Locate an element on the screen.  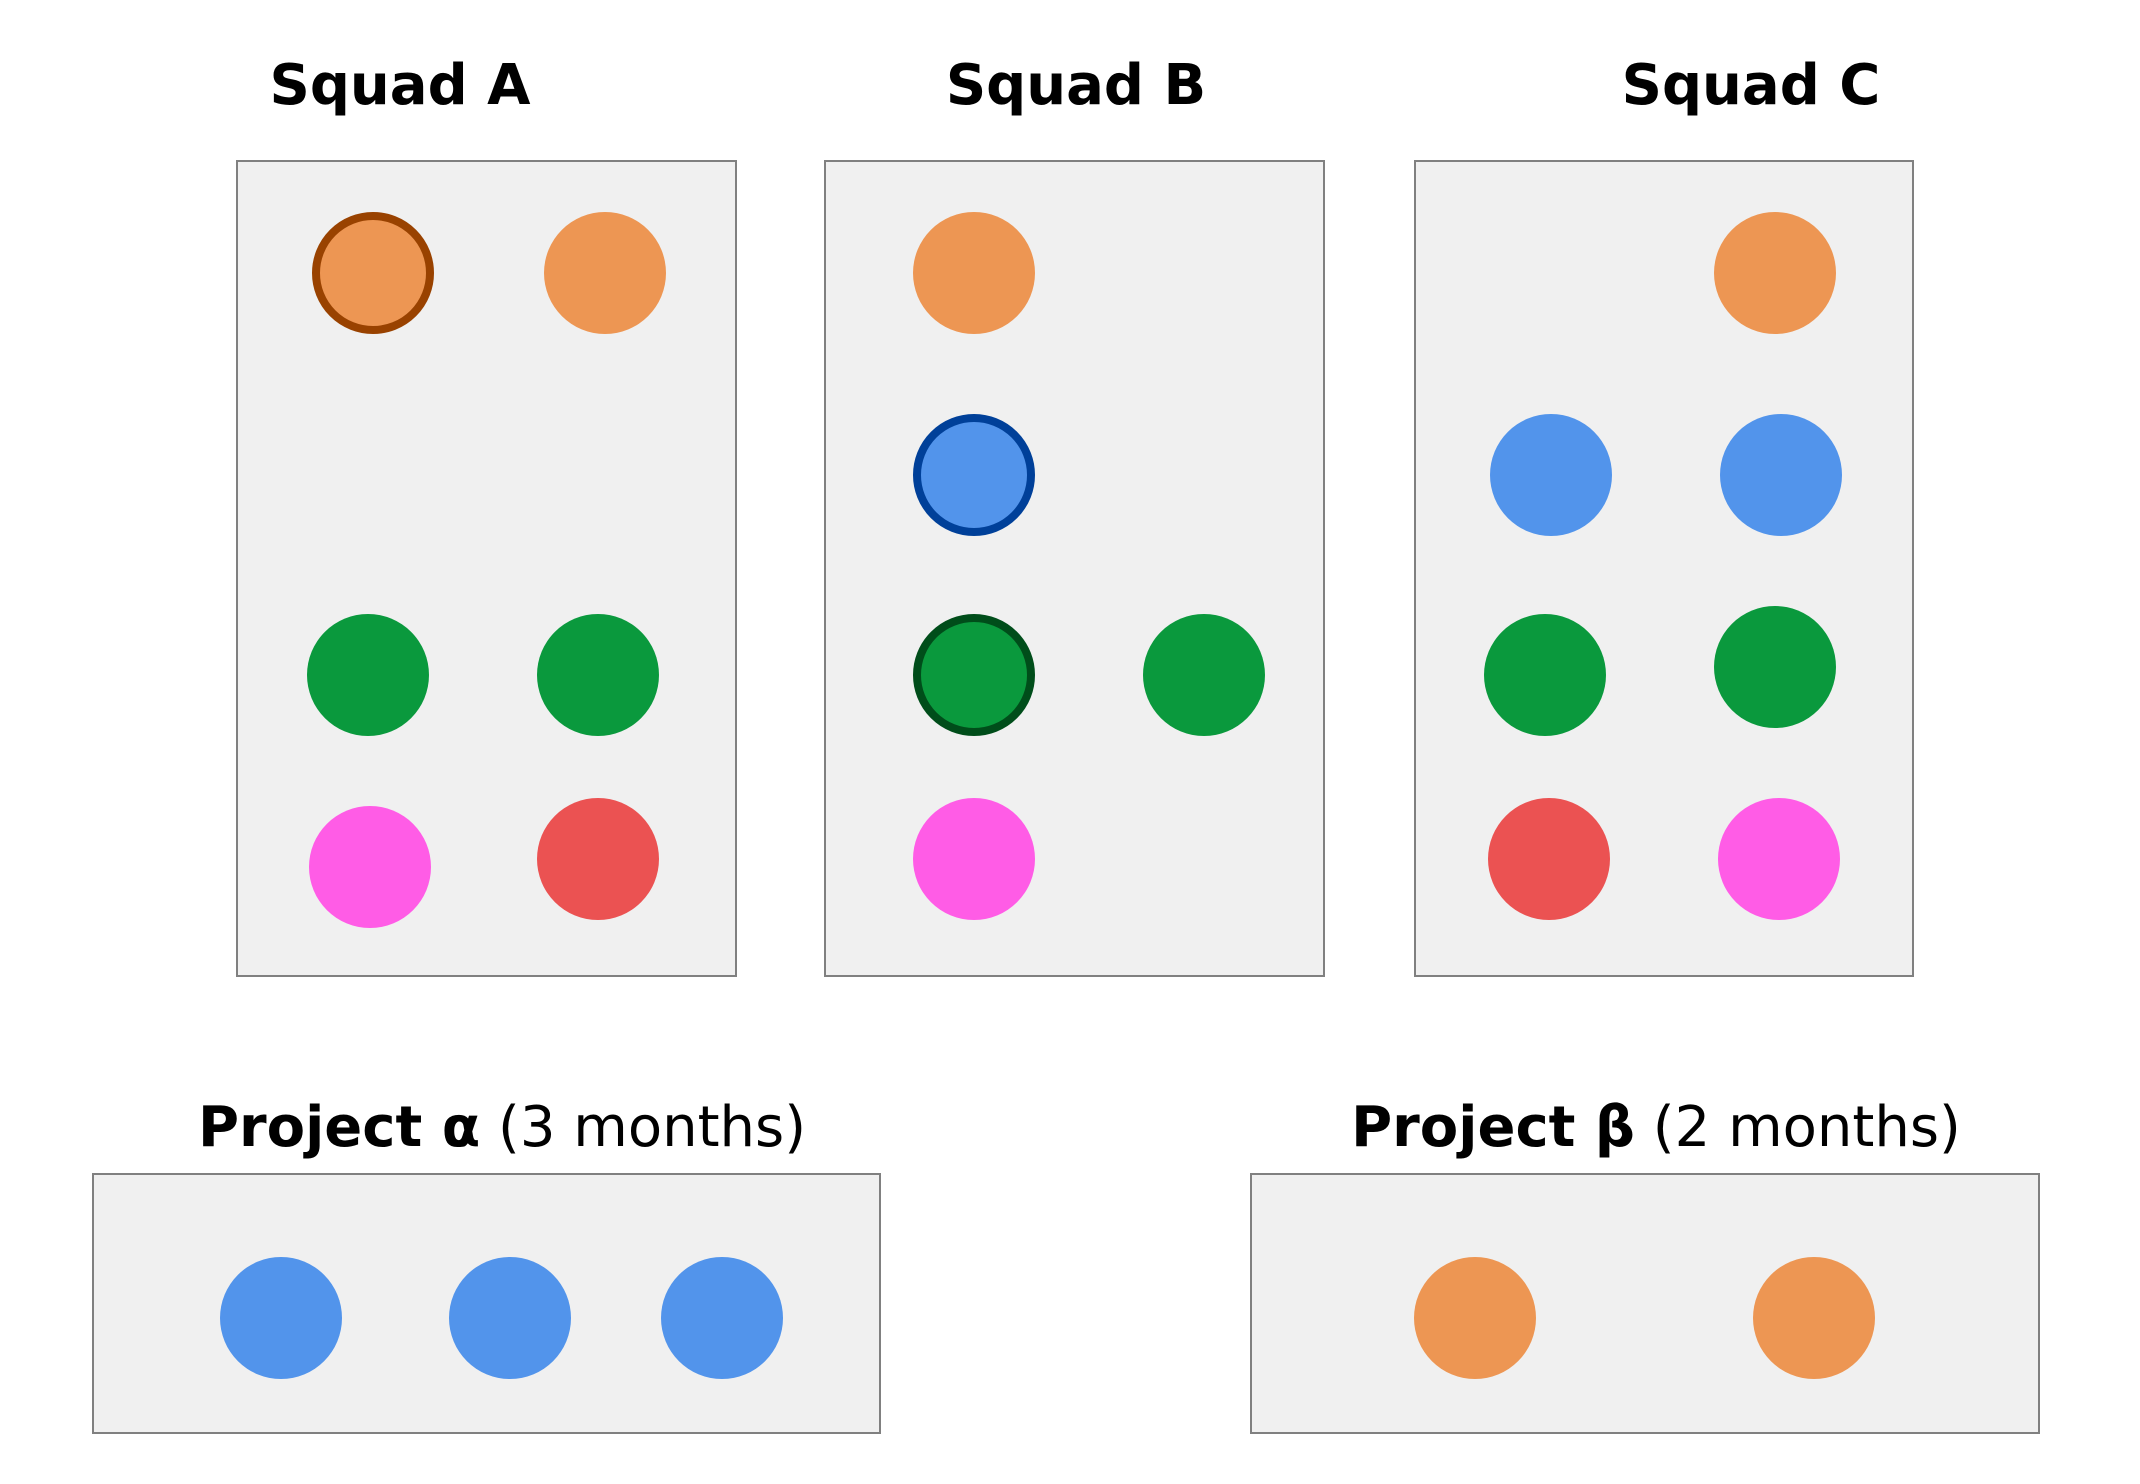
squad-b-box is located at coordinates (1074, 568).